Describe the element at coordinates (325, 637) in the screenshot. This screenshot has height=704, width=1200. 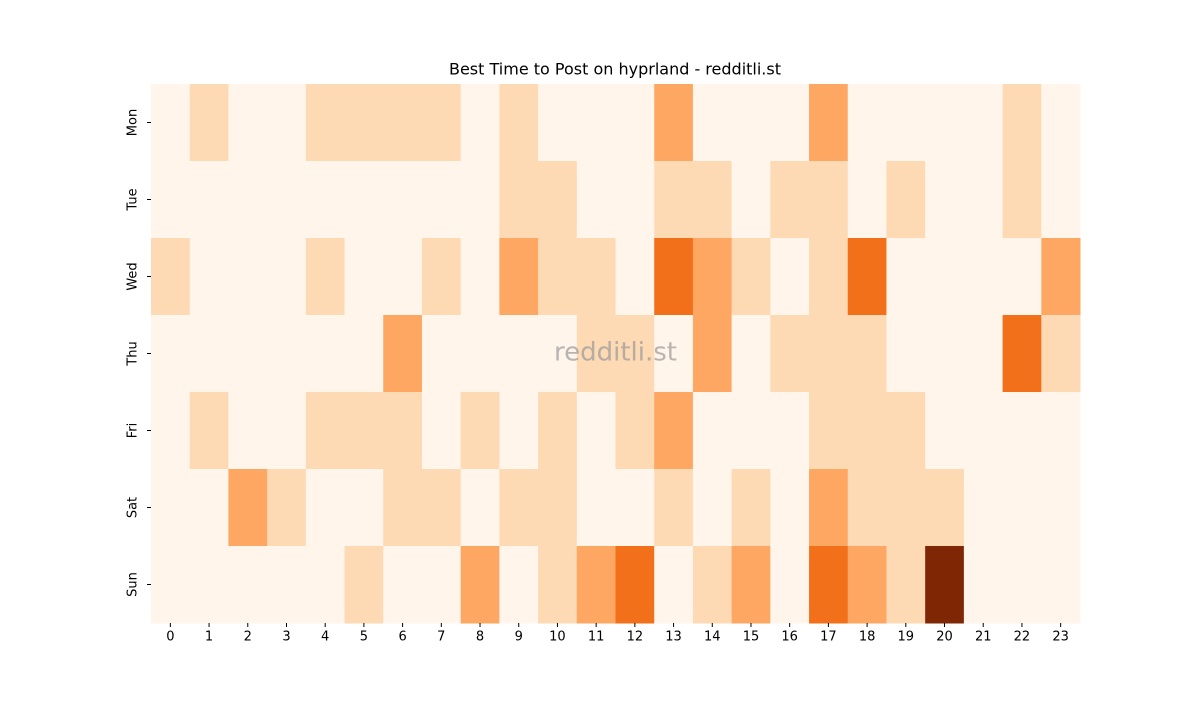
I see `x-tick-label: 4` at that location.